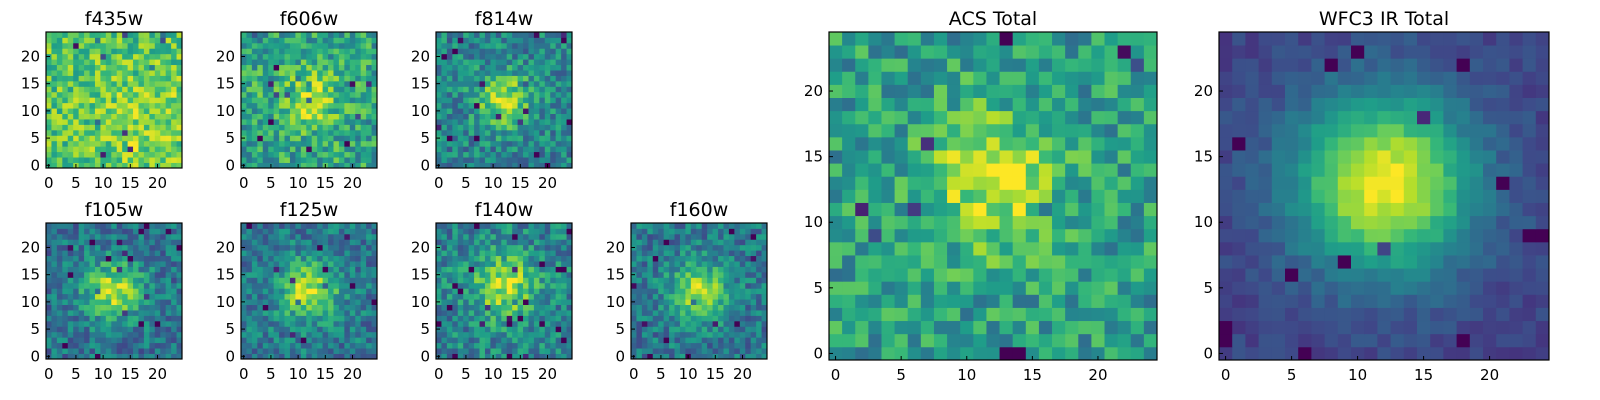 Image resolution: width=1600 pixels, height=400 pixels. What do you see at coordinates (114, 100) in the screenshot?
I see `plot-frame-f435w` at bounding box center [114, 100].